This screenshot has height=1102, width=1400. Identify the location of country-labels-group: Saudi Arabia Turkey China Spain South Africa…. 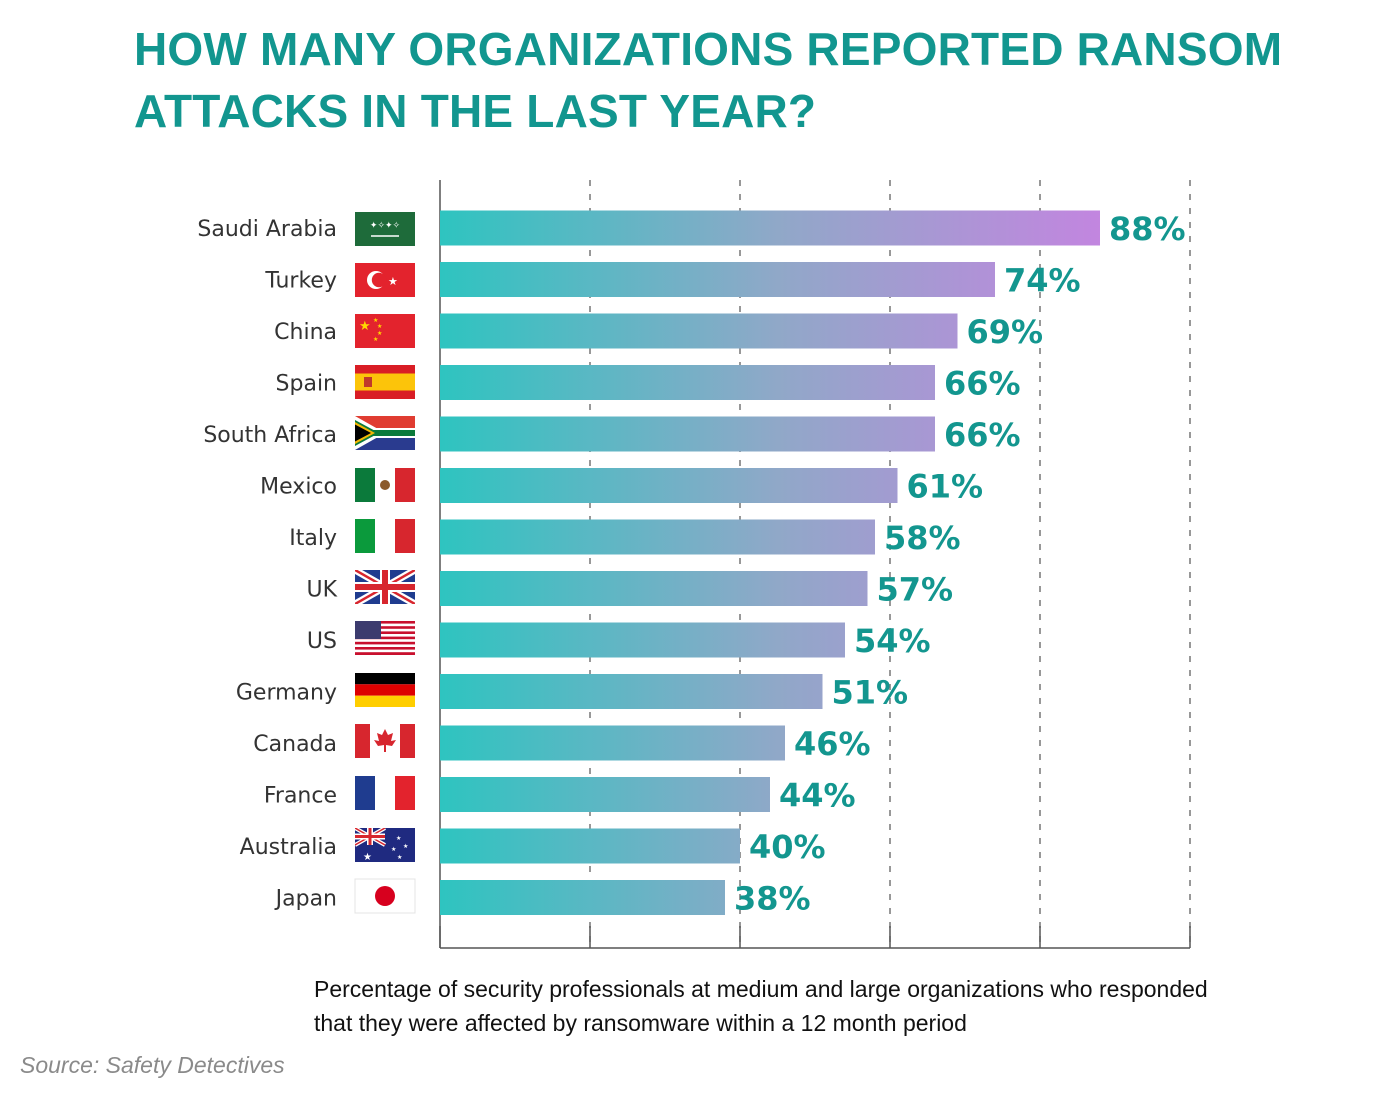
(267, 564).